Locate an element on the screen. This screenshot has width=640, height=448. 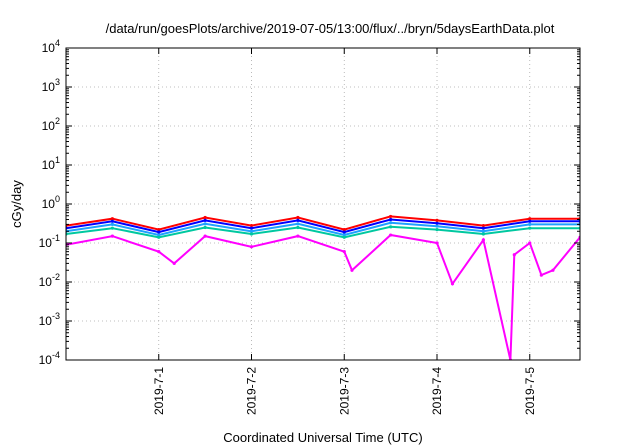
x-axis-label: Coordinated Universal Time (UTC) is located at coordinates (322, 437).